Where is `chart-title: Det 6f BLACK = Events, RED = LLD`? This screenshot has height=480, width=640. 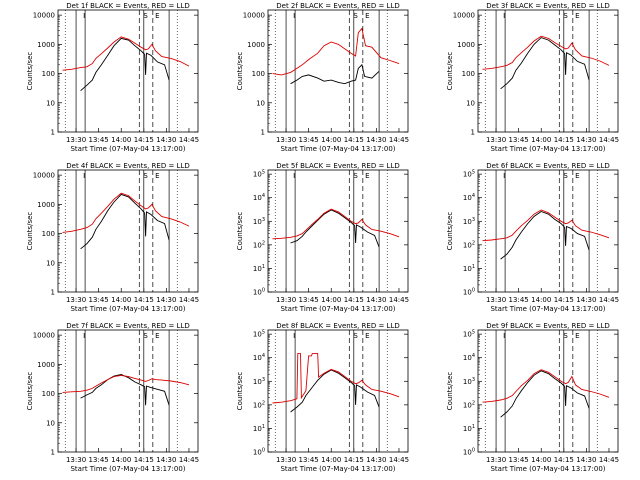
chart-title: Det 6f BLACK = Events, RED = LLD is located at coordinates (547, 166).